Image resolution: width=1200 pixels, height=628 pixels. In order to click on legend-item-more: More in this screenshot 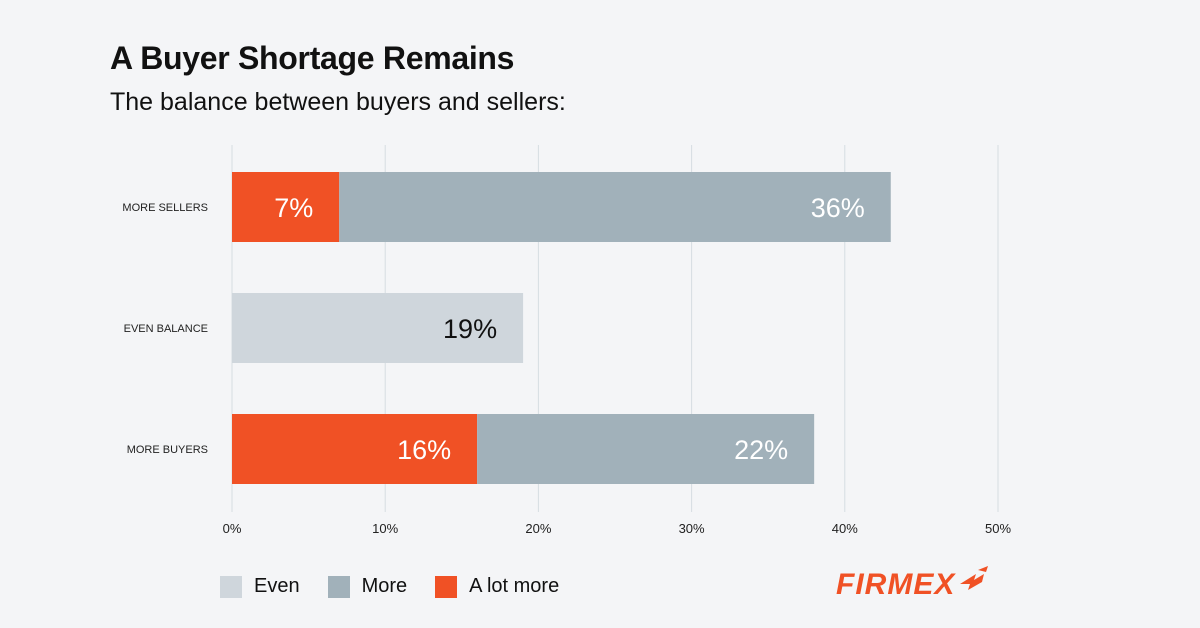, I will do `click(367, 586)`.